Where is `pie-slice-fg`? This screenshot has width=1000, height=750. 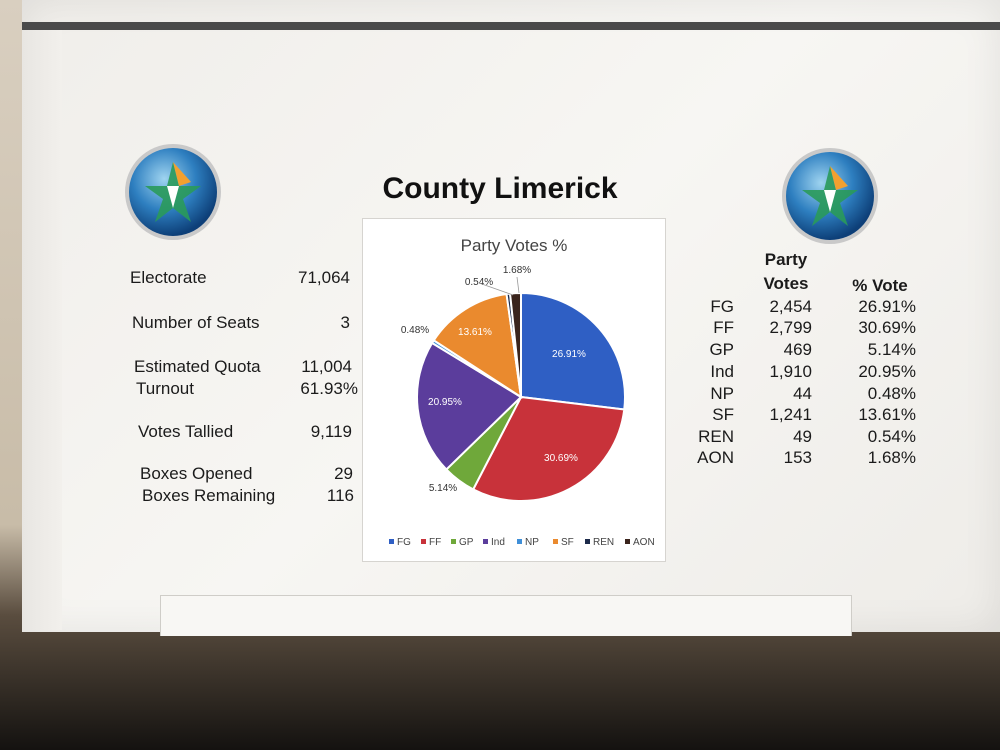
pie-slice-fg is located at coordinates (573, 351).